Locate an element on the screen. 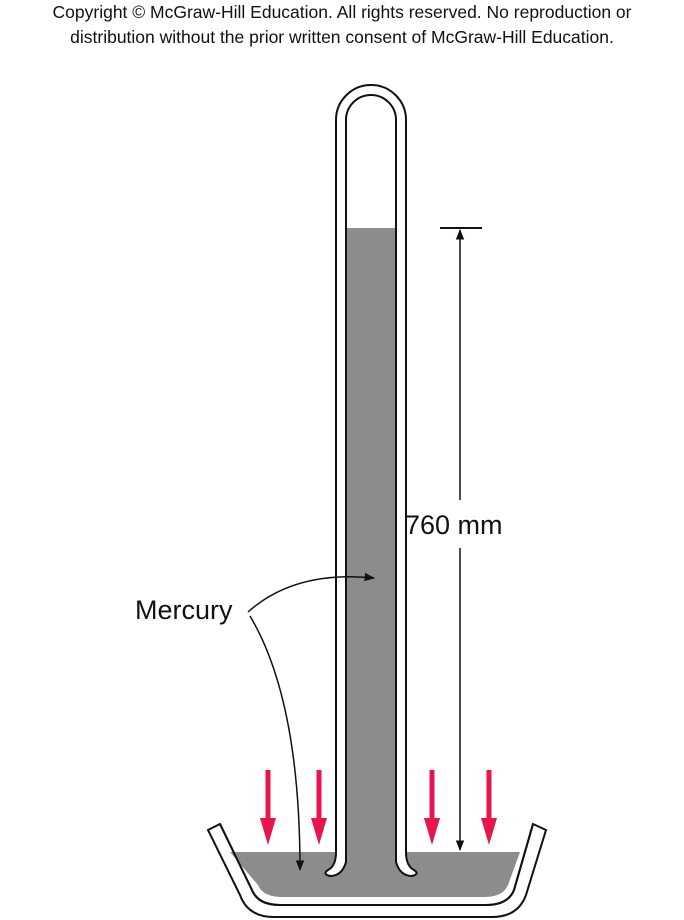  mercury-leader-arrow-to-pool is located at coordinates (277, 743).